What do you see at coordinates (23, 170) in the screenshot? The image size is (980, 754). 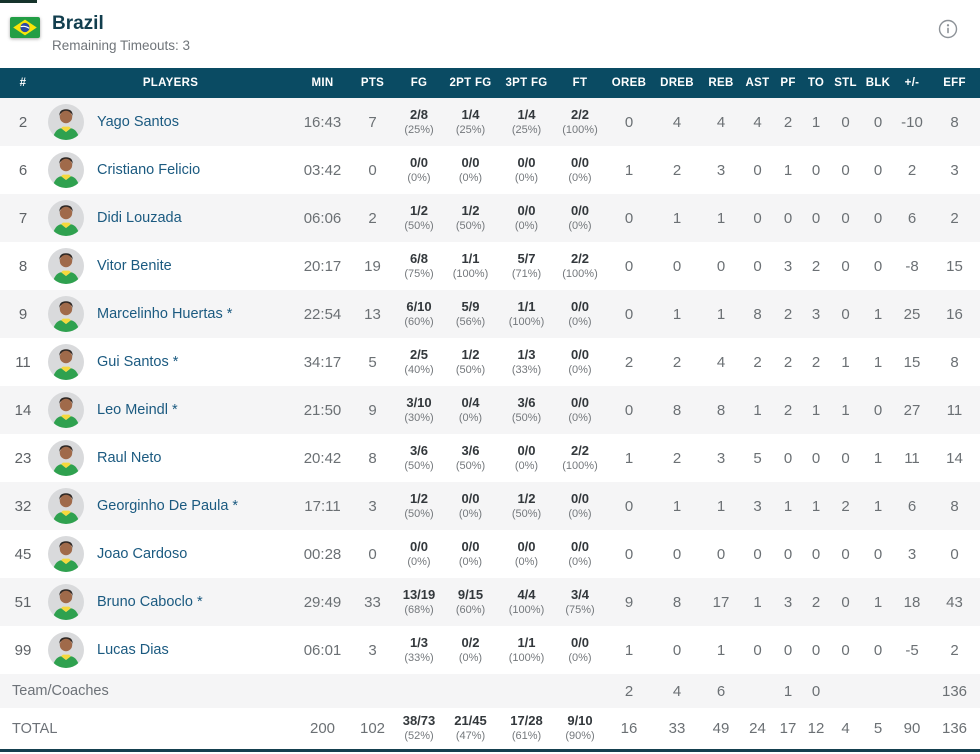 I see `jersey-number: 6` at bounding box center [23, 170].